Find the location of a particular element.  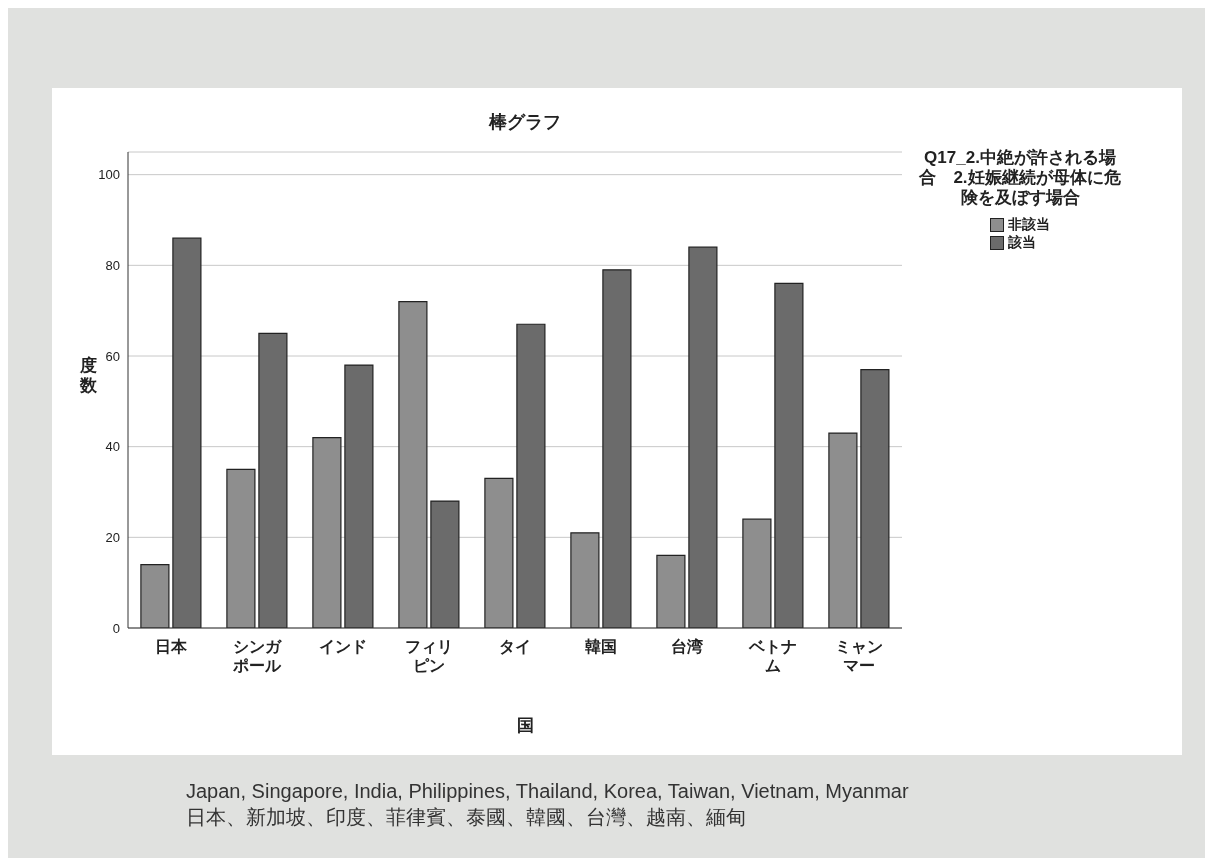

y-axis-title: 度数 is located at coordinates (88, 376).